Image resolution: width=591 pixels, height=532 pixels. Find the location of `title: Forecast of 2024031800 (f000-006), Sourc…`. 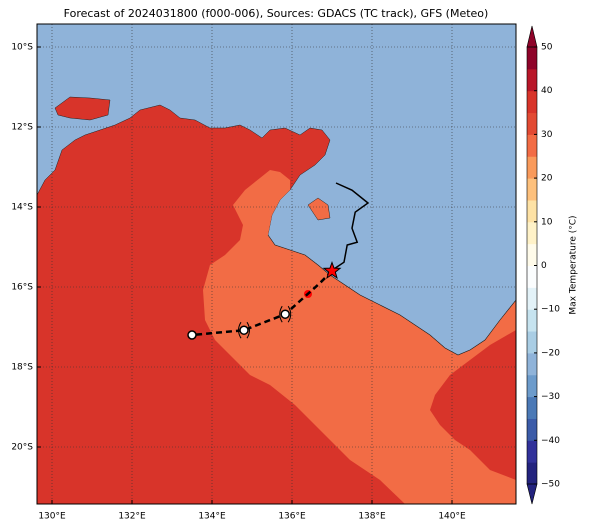

title: Forecast of 2024031800 (f000-006), Sourc… is located at coordinates (276, 13).